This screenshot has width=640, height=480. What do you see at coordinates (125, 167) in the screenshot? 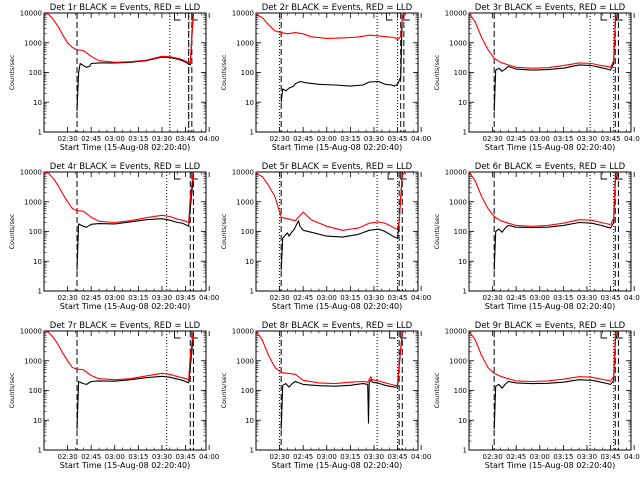
I see `subplot-title: Det 4r BLACK = Events, RED = LLD` at bounding box center [125, 167].